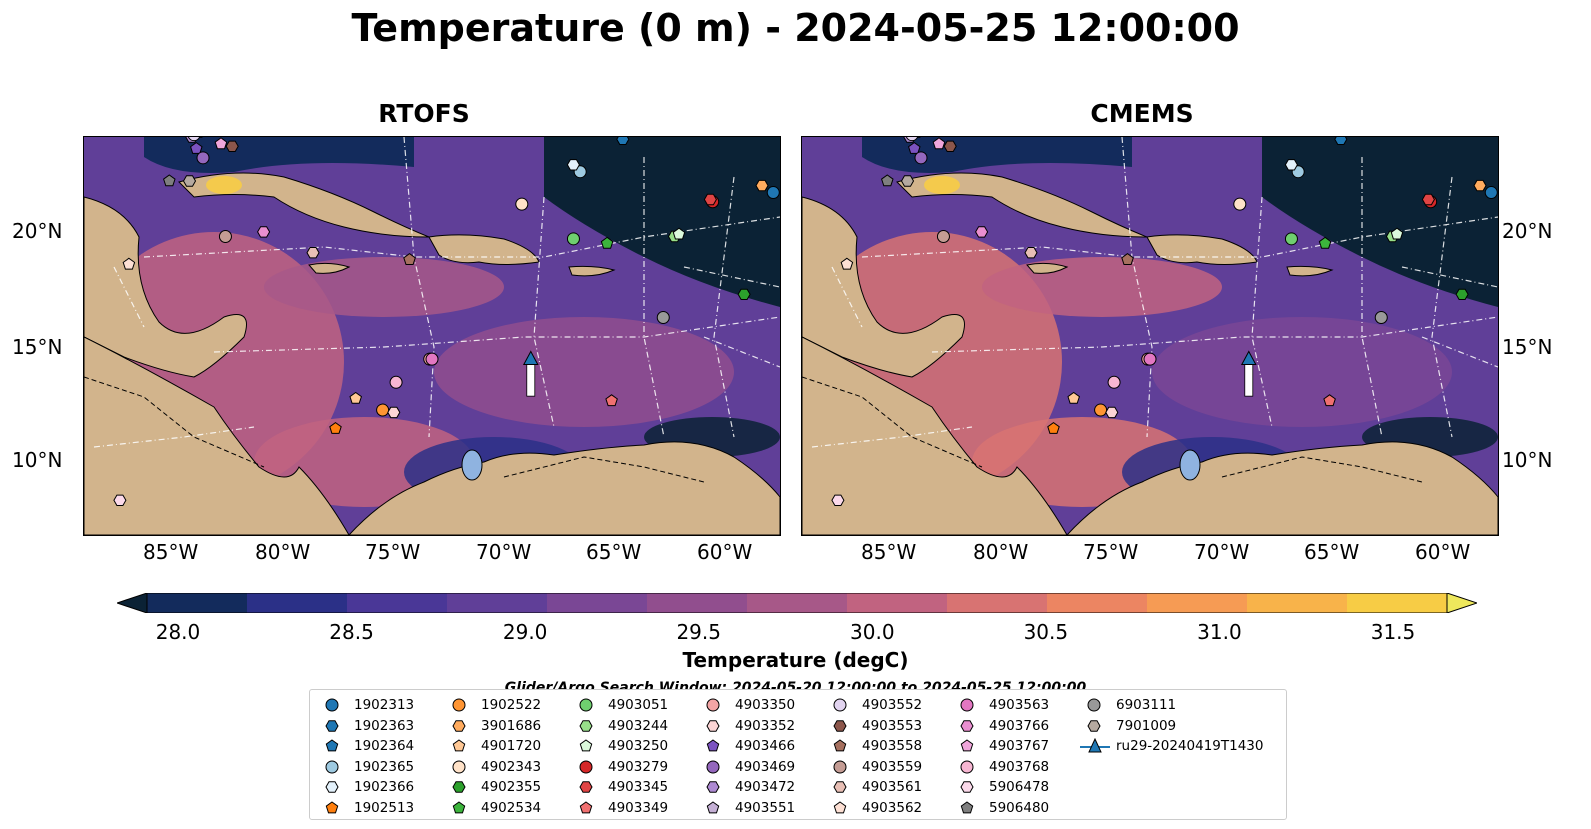 The width and height of the screenshot is (1591, 829). What do you see at coordinates (725, 552) in the screenshot?
I see `lon-tick: 60°W` at bounding box center [725, 552].